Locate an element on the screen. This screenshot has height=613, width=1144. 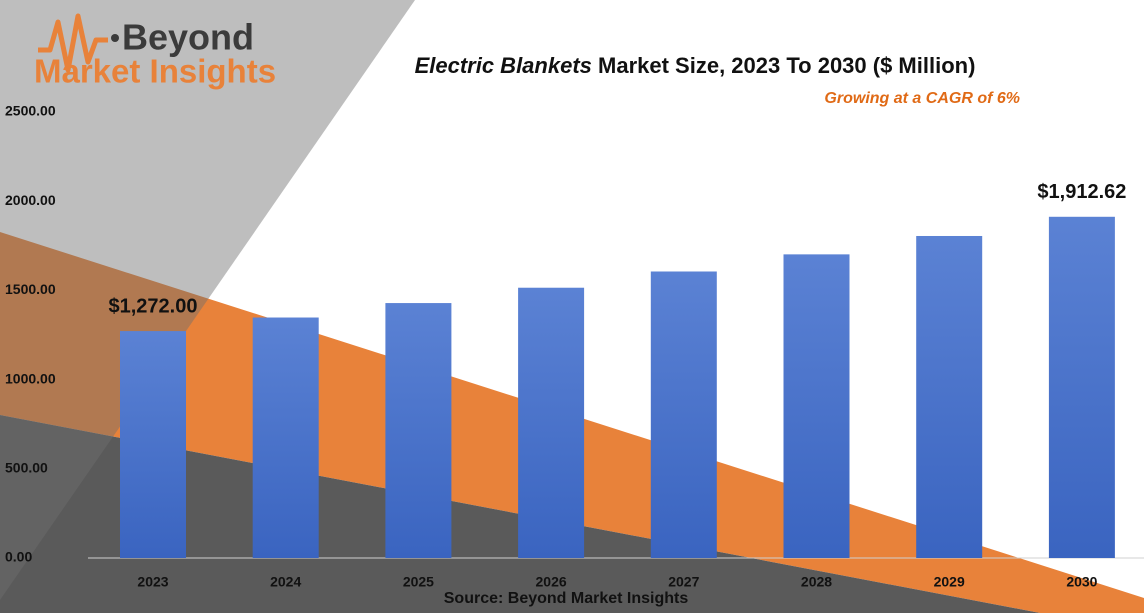
logo-dot is located at coordinates (115, 38).